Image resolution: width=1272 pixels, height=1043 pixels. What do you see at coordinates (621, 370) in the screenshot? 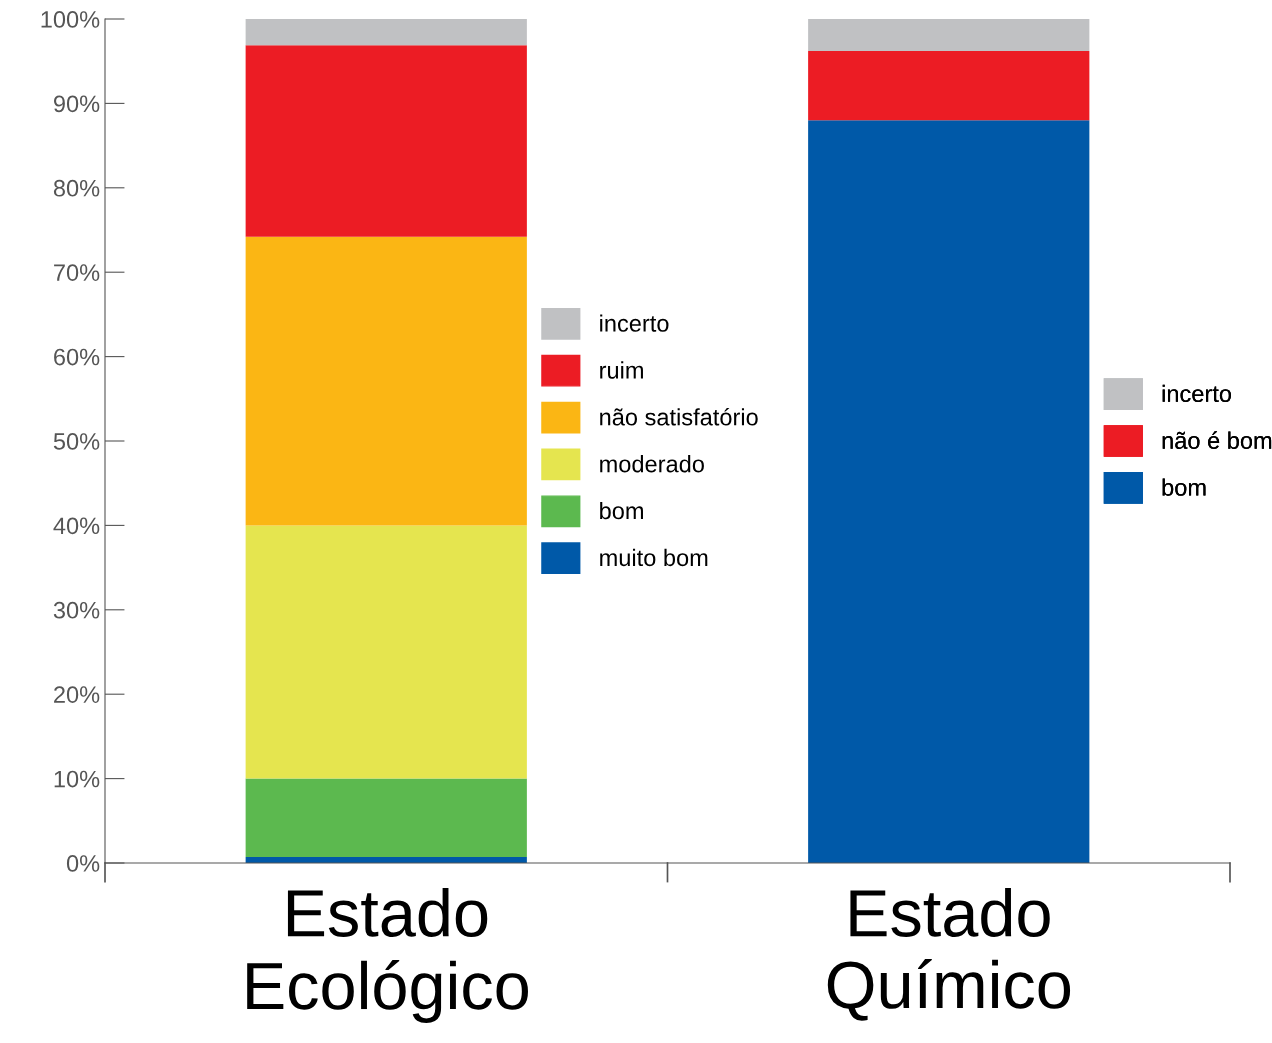
I see `legend-label: ruim` at bounding box center [621, 370].